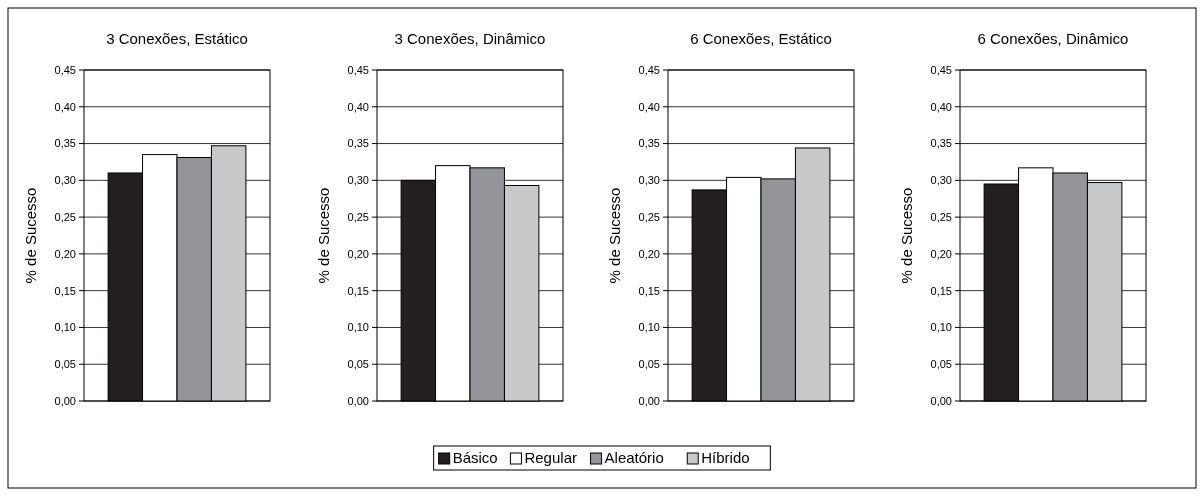 This screenshot has width=1204, height=496. What do you see at coordinates (475, 457) in the screenshot?
I see `legend-label: Básico` at bounding box center [475, 457].